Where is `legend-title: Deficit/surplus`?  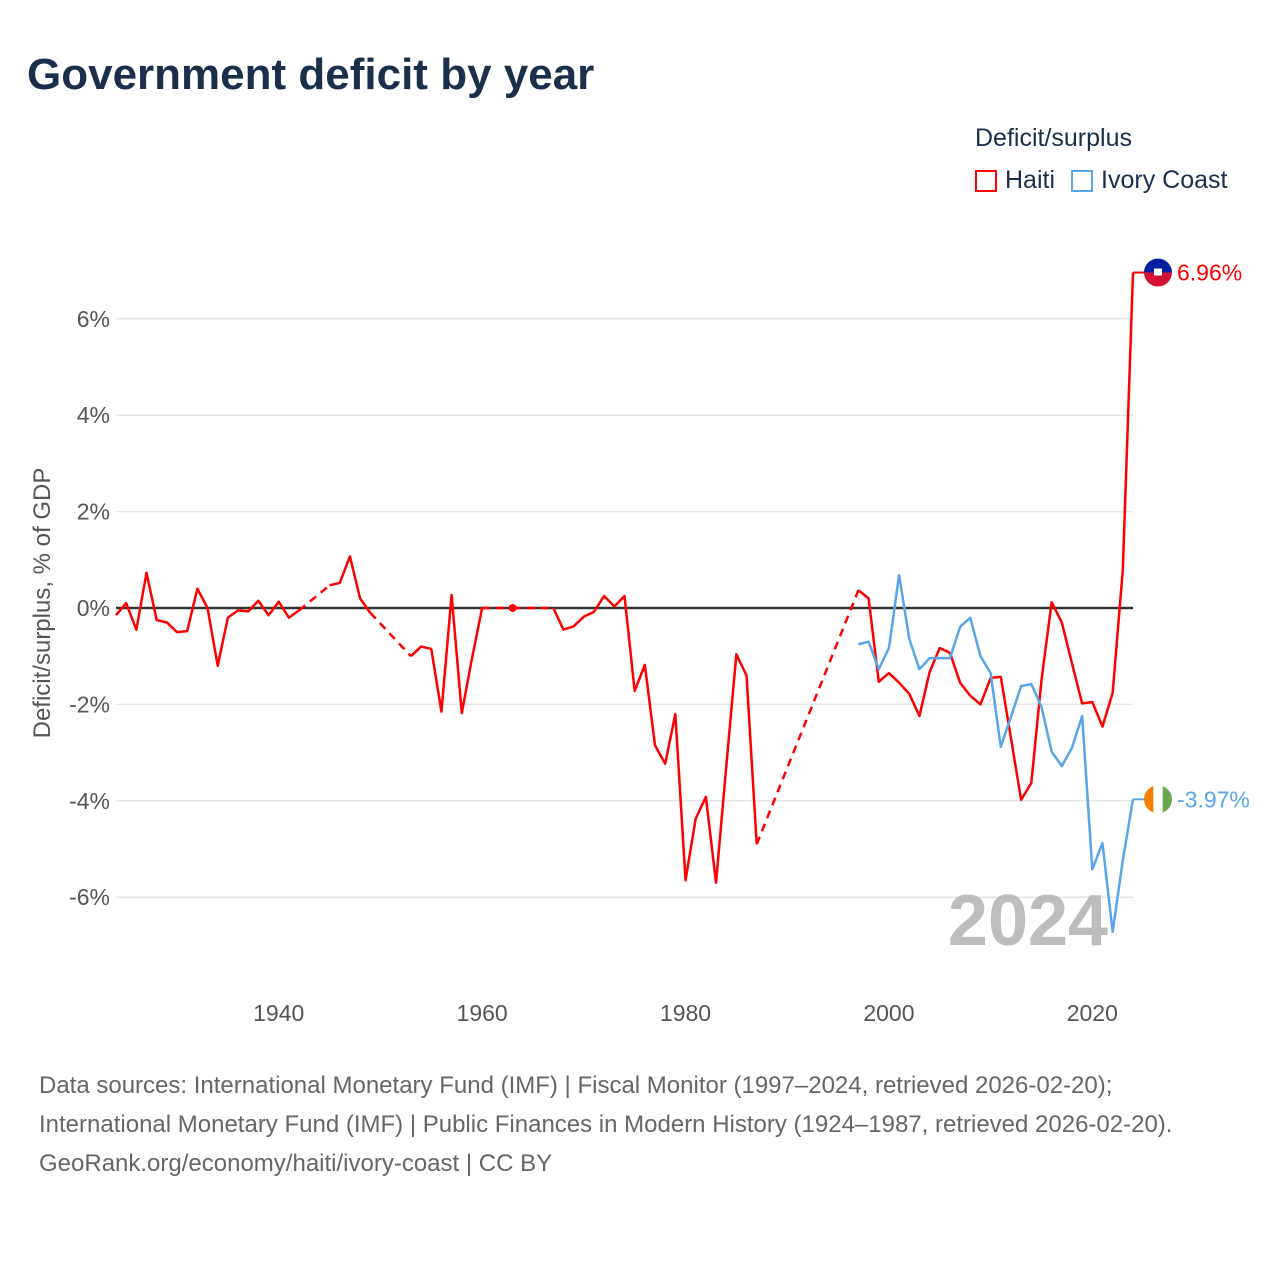
legend-title: Deficit/surplus is located at coordinates (1053, 138).